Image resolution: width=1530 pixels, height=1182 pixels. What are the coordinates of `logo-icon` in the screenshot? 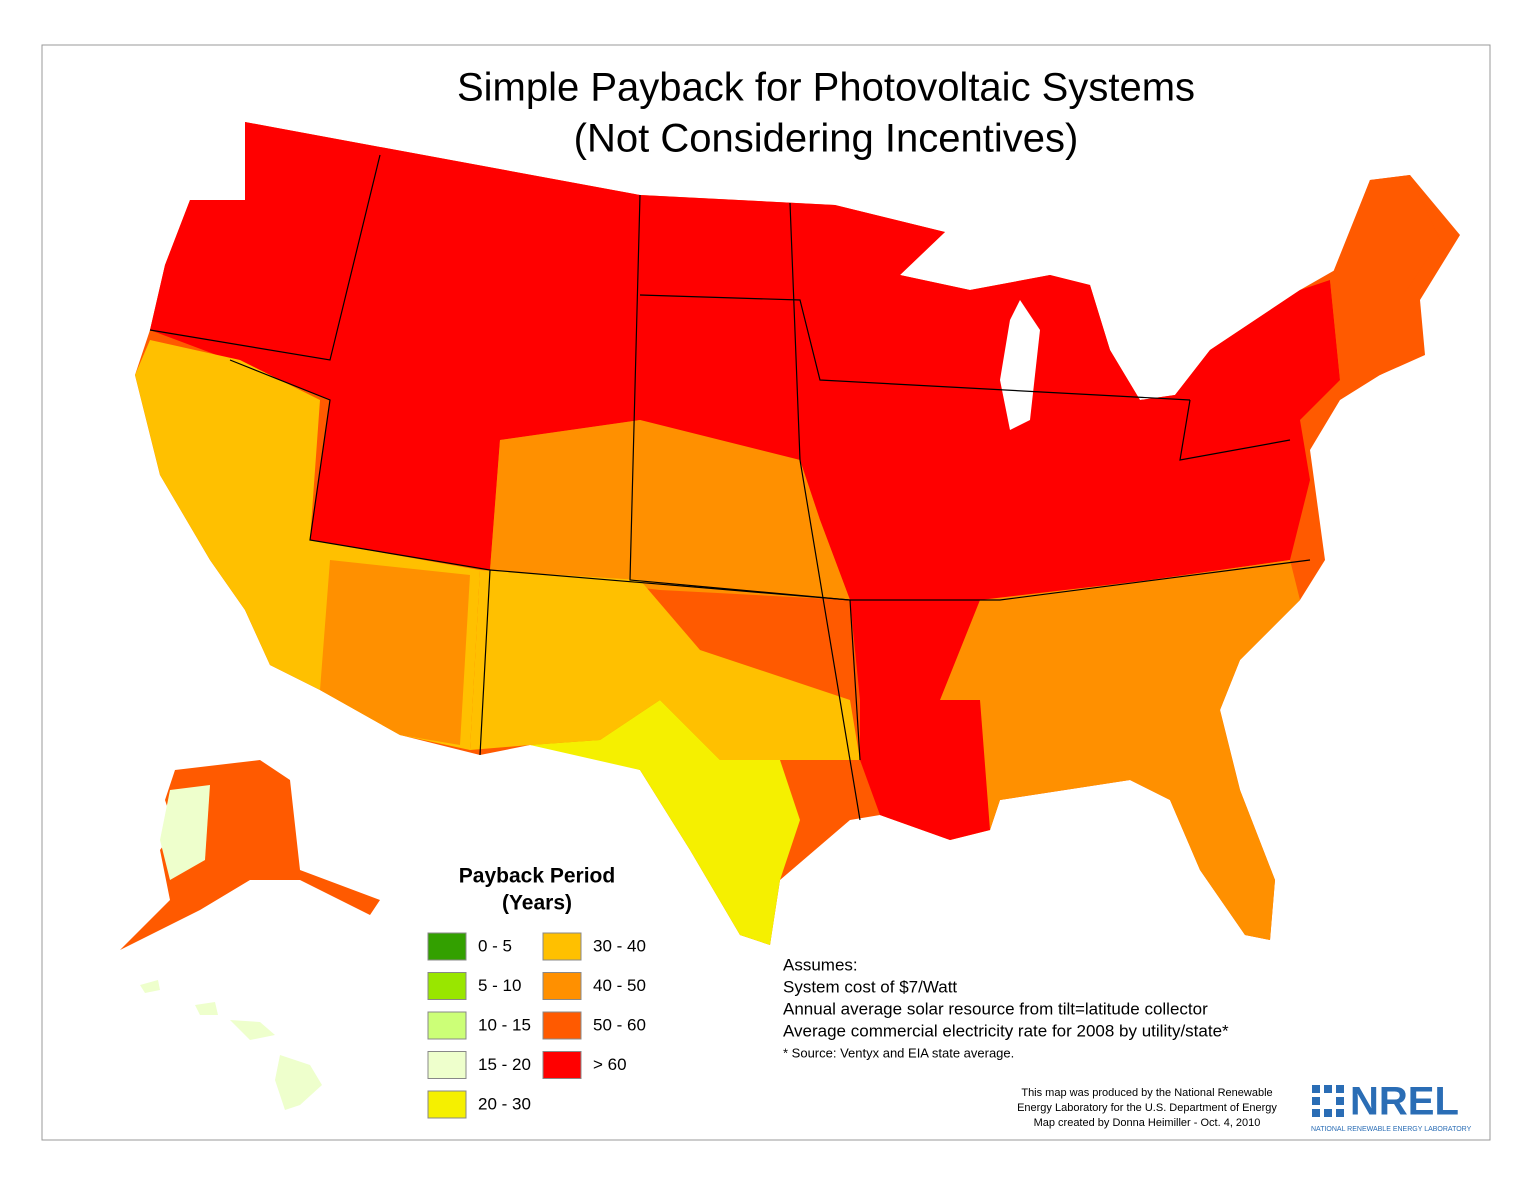 It's located at (1328, 1101).